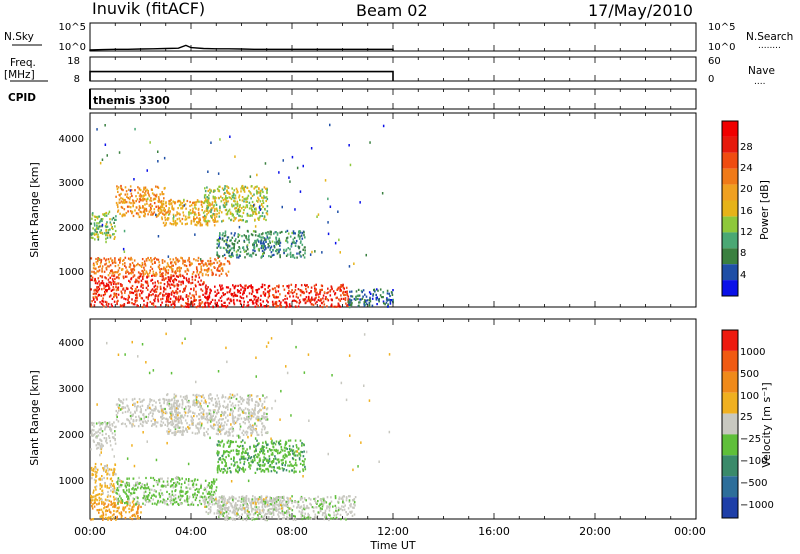  Describe the element at coordinates (19, 37) in the screenshot. I see `nsky-label: N.Sky` at that location.